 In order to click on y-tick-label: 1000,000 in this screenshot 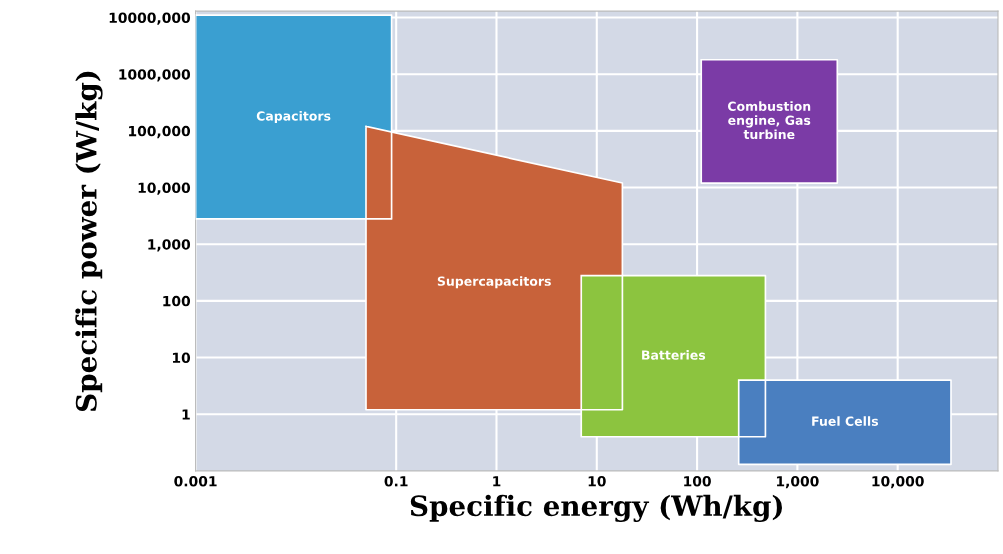, I will do `click(155, 75)`.